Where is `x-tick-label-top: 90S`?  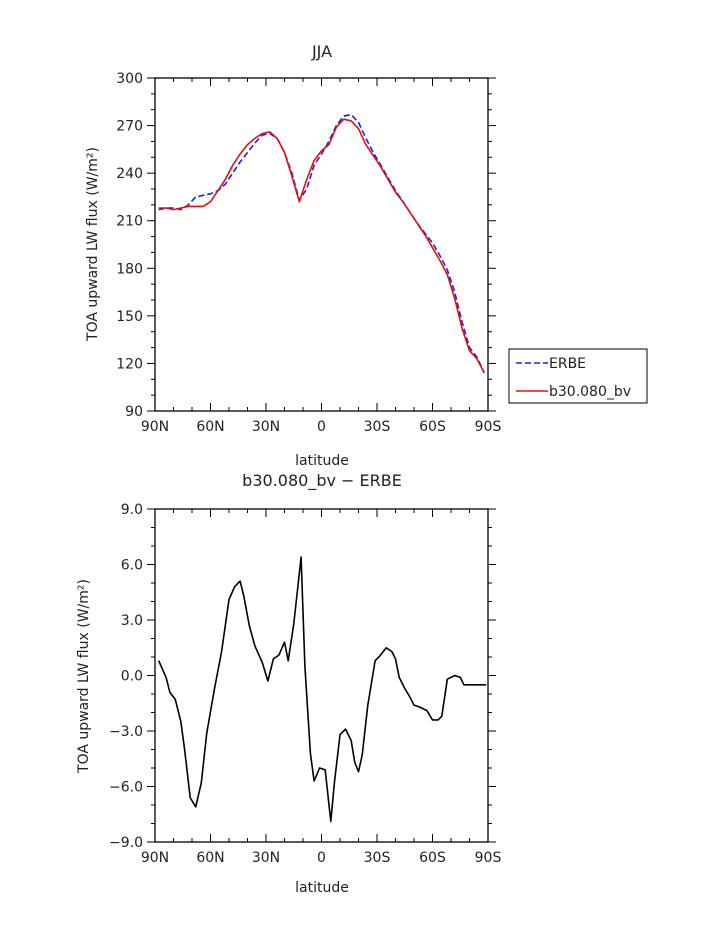 x-tick-label-top: 90S is located at coordinates (488, 427).